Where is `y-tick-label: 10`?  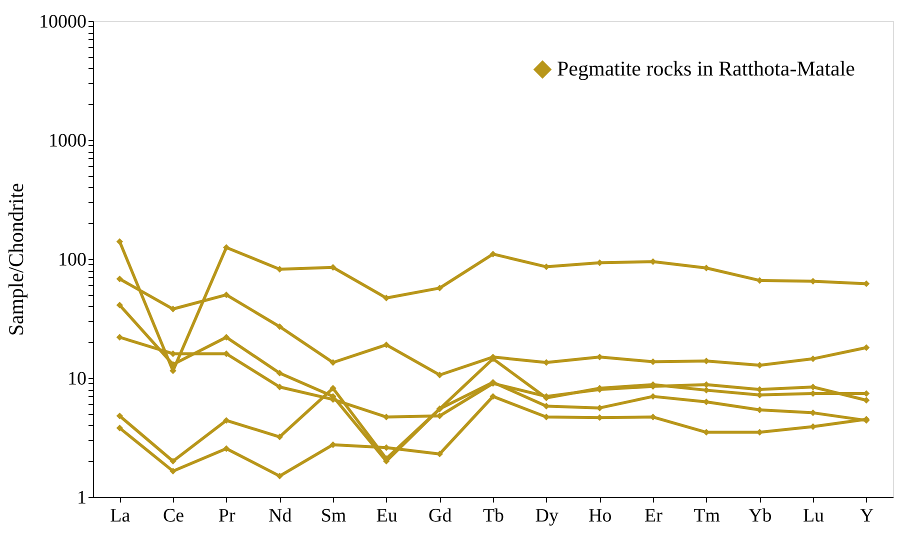 y-tick-label: 10 is located at coordinates (77, 379).